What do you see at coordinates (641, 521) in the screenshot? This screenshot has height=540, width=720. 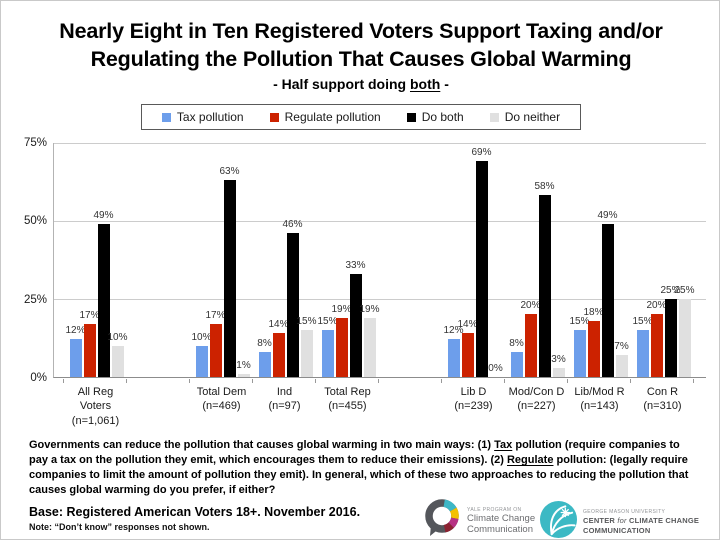 I see `gmu-center-label: CENTER for CLIMATE CHANGE` at bounding box center [641, 521].